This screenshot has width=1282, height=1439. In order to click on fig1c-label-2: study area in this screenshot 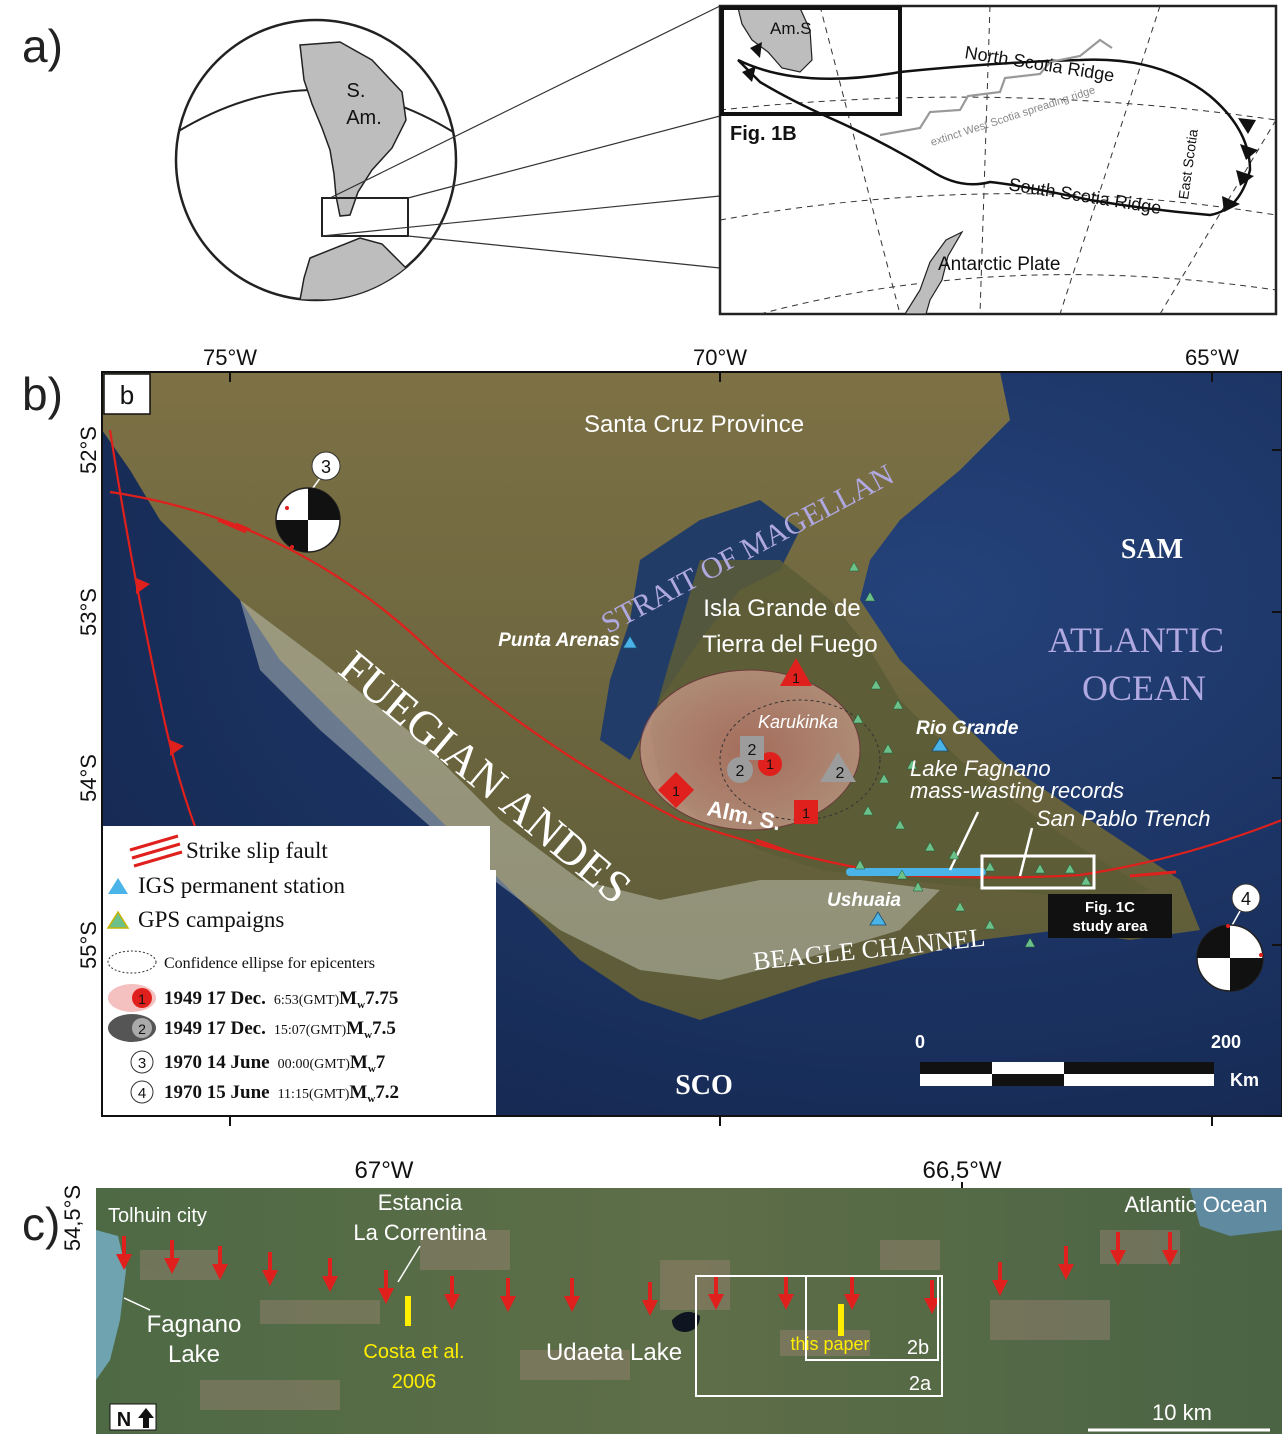, I will do `click(1110, 926)`.